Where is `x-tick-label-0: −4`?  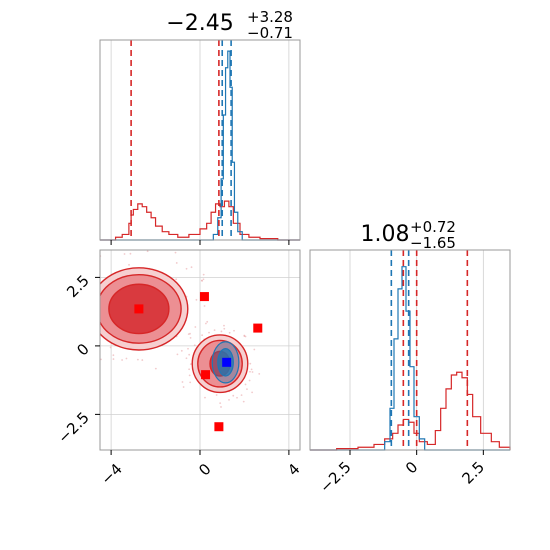
x-tick-label-0: −4 is located at coordinates (111, 474).